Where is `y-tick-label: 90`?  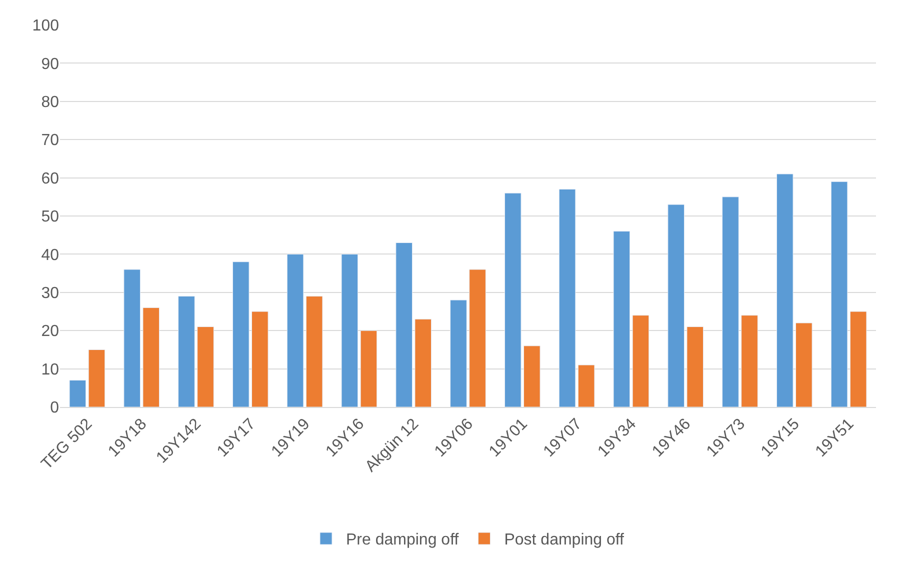
y-tick-label: 90 is located at coordinates (50, 64).